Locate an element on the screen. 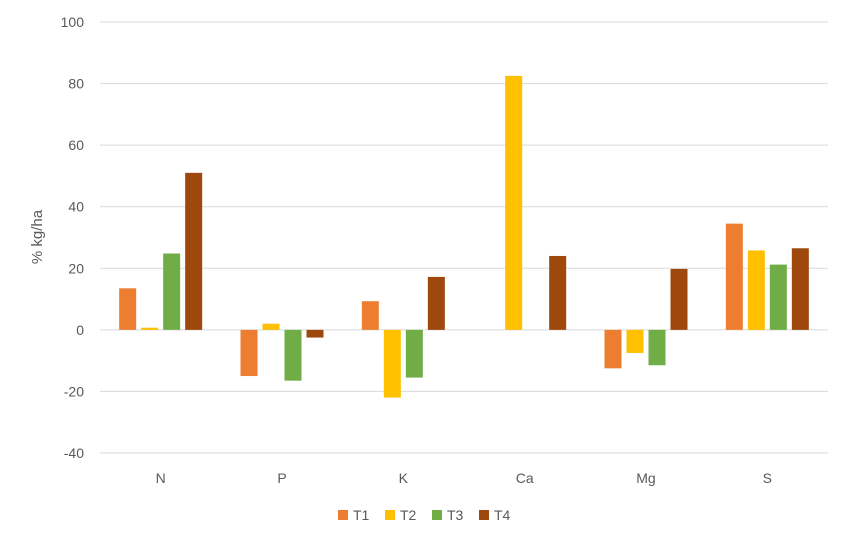 This screenshot has height=542, width=845. bar-t4-p is located at coordinates (315, 333).